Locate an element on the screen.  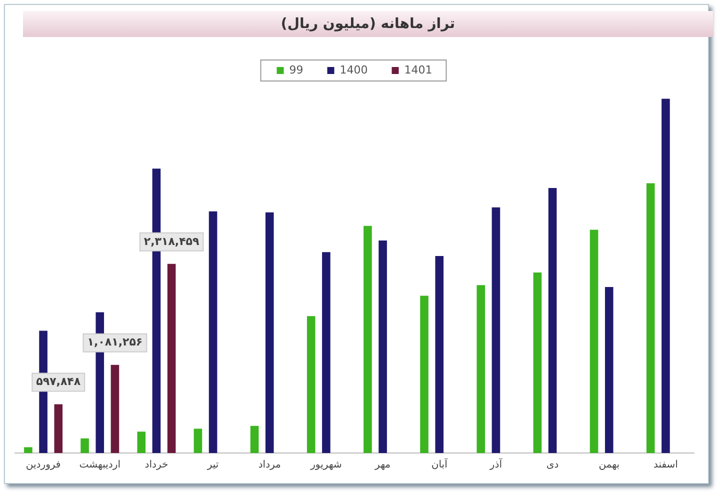
x-tick-label: بهمن is located at coordinates (609, 465).